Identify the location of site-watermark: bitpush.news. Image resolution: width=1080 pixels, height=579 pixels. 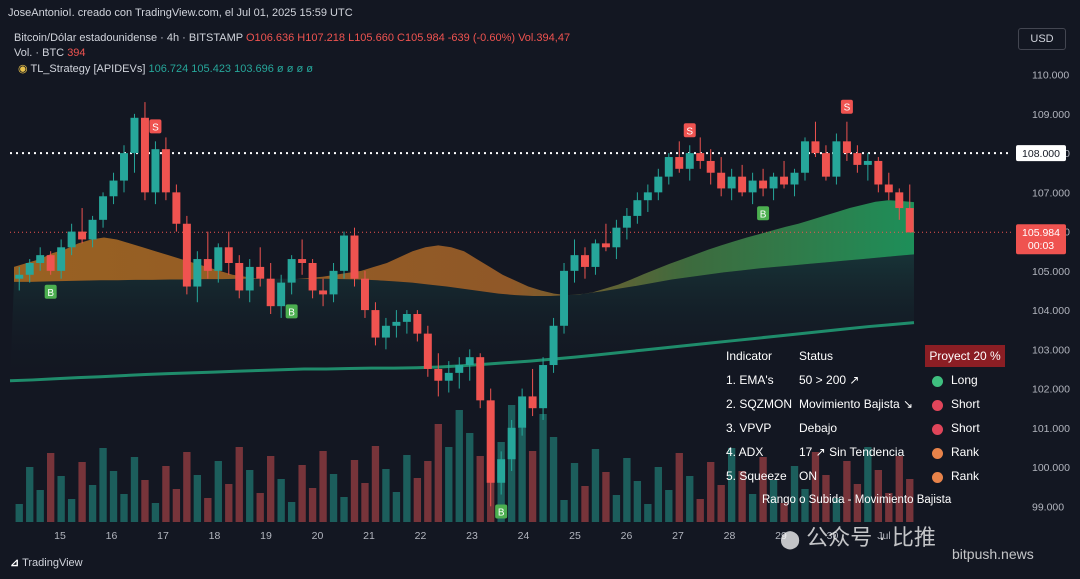
(993, 554).